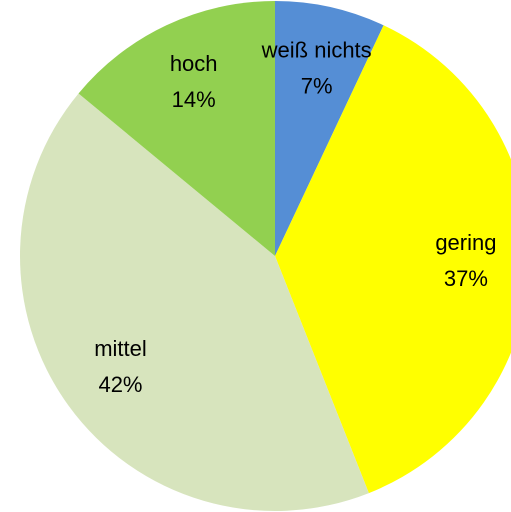 The width and height of the screenshot is (511, 512). What do you see at coordinates (316, 49) in the screenshot?
I see `slice-label: weiß nichts` at bounding box center [316, 49].